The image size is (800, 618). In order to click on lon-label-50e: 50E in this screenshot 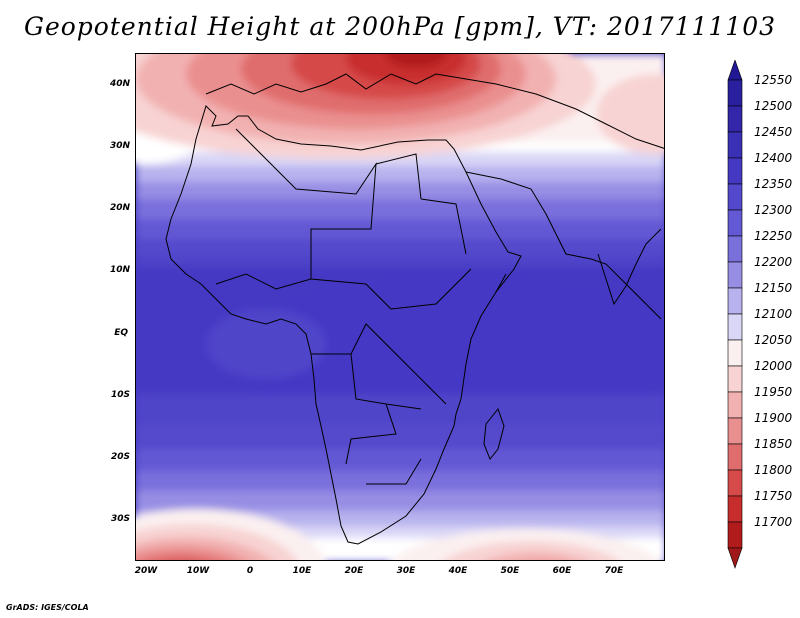, I will do `click(510, 571)`.